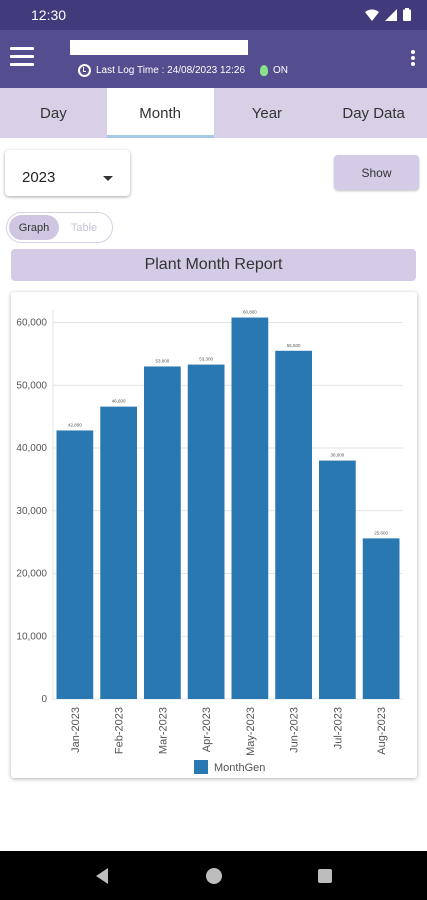 The image size is (427, 900). Describe the element at coordinates (59, 227) in the screenshot. I see `view-toggle: Graph Table` at that location.